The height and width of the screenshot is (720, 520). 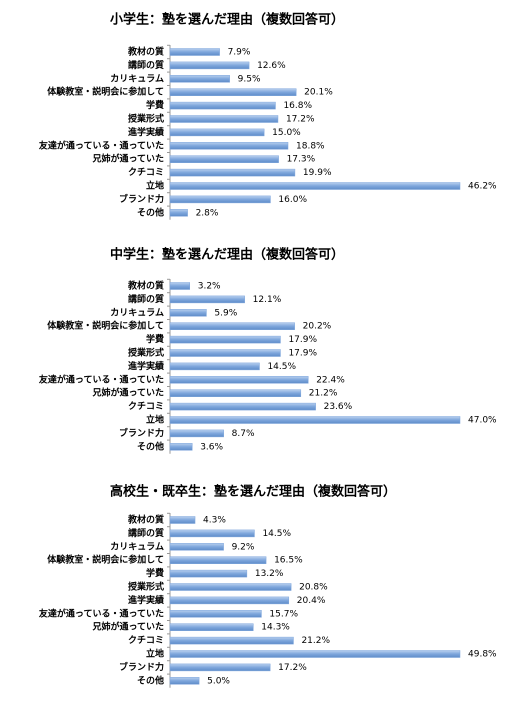 I want to click on value-label: 13.2%, so click(x=269, y=574).